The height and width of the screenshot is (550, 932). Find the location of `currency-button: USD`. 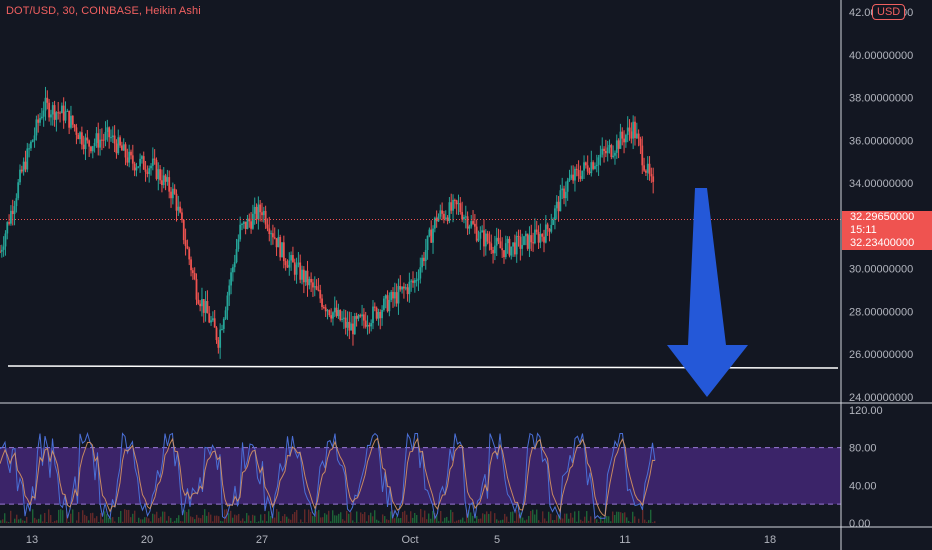

currency-button: USD is located at coordinates (889, 12).